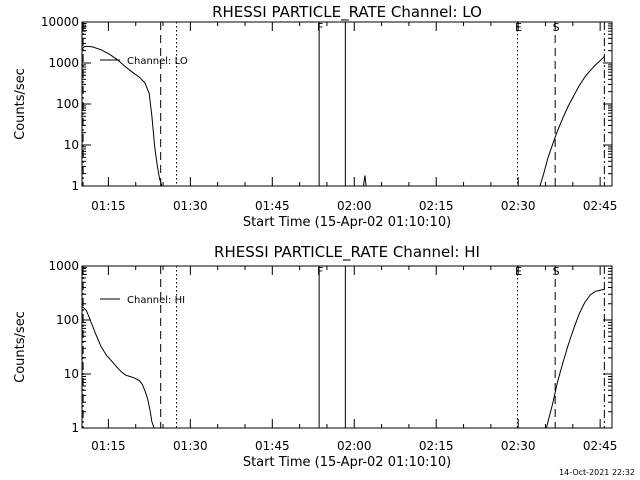 Image resolution: width=640 pixels, height=480 pixels. I want to click on chart-title: RHESSI PARTICLE_RATE Channel: LO, so click(347, 12).